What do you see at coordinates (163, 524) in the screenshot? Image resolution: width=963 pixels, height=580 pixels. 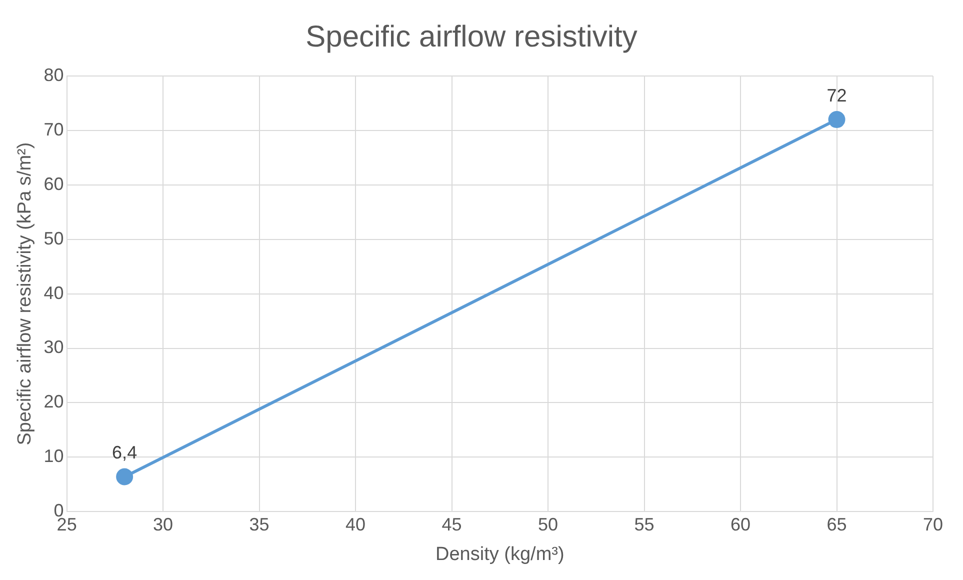 I see `x-tick-label: 30` at bounding box center [163, 524].